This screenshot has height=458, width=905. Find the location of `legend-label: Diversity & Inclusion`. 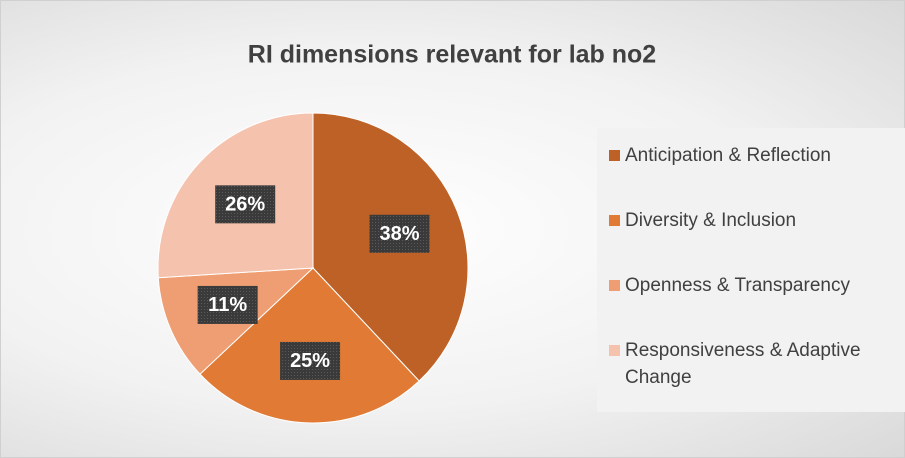

legend-label: Diversity & Inclusion is located at coordinates (711, 220).